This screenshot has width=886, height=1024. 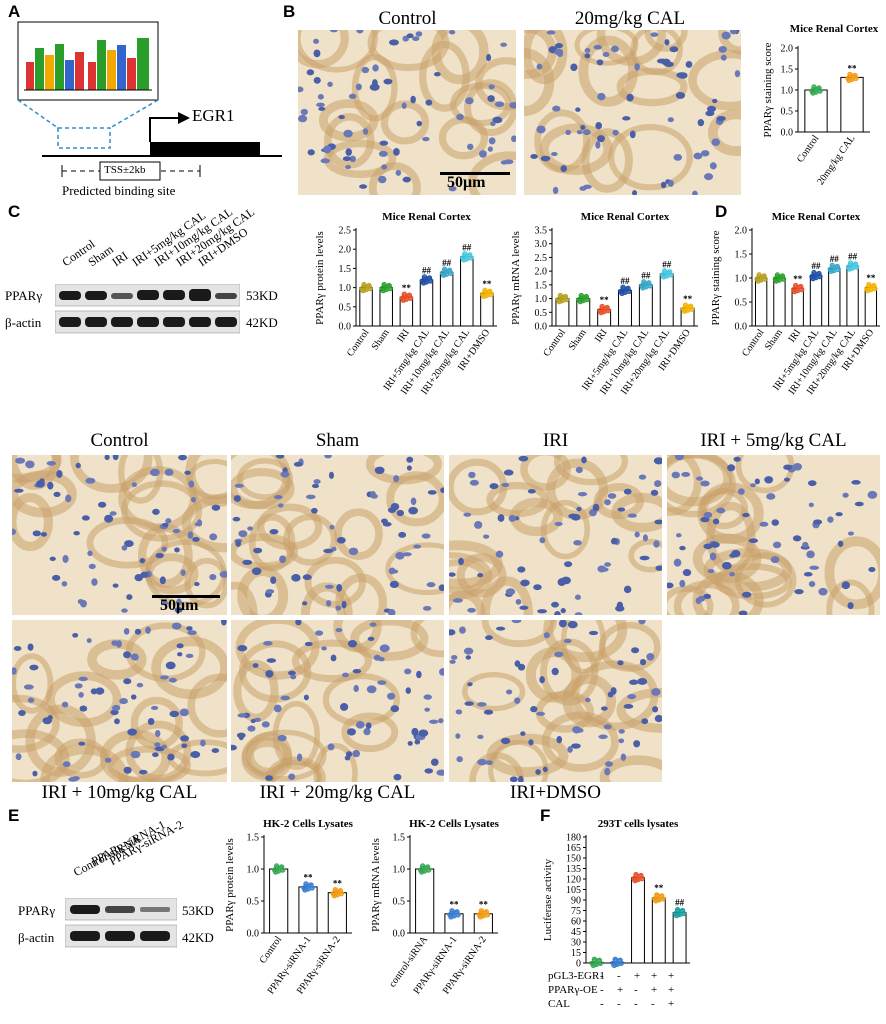 What do you see at coordinates (573, 880) in the screenshot?
I see `y-tick-label: 120` at bounding box center [573, 880].